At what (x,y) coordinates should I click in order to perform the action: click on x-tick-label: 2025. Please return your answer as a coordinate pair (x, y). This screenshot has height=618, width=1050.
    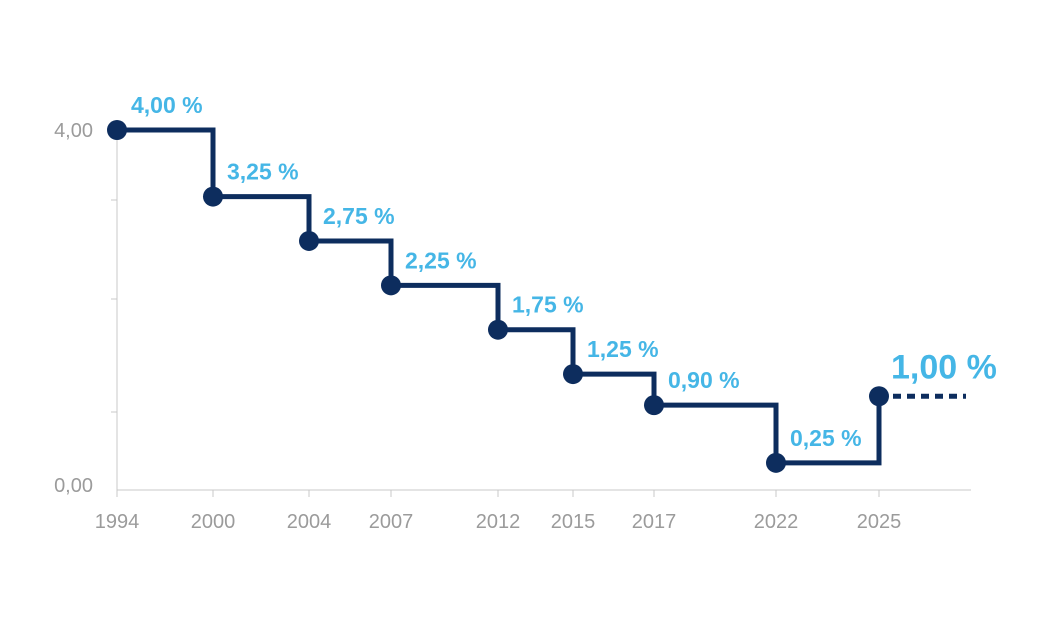
    Looking at the image, I should click on (879, 522).